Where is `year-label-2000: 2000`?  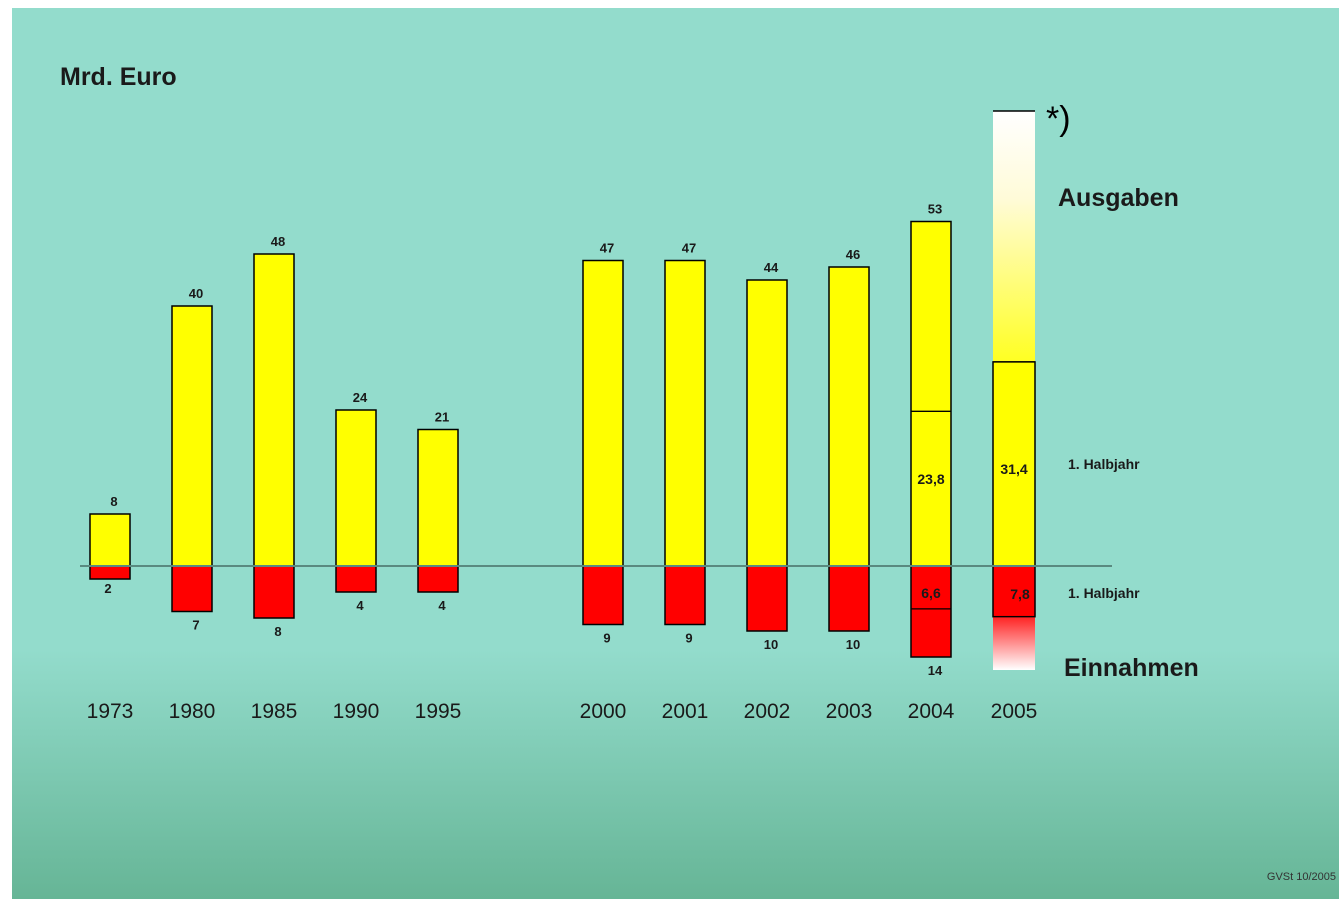
year-label-2000: 2000 is located at coordinates (603, 711).